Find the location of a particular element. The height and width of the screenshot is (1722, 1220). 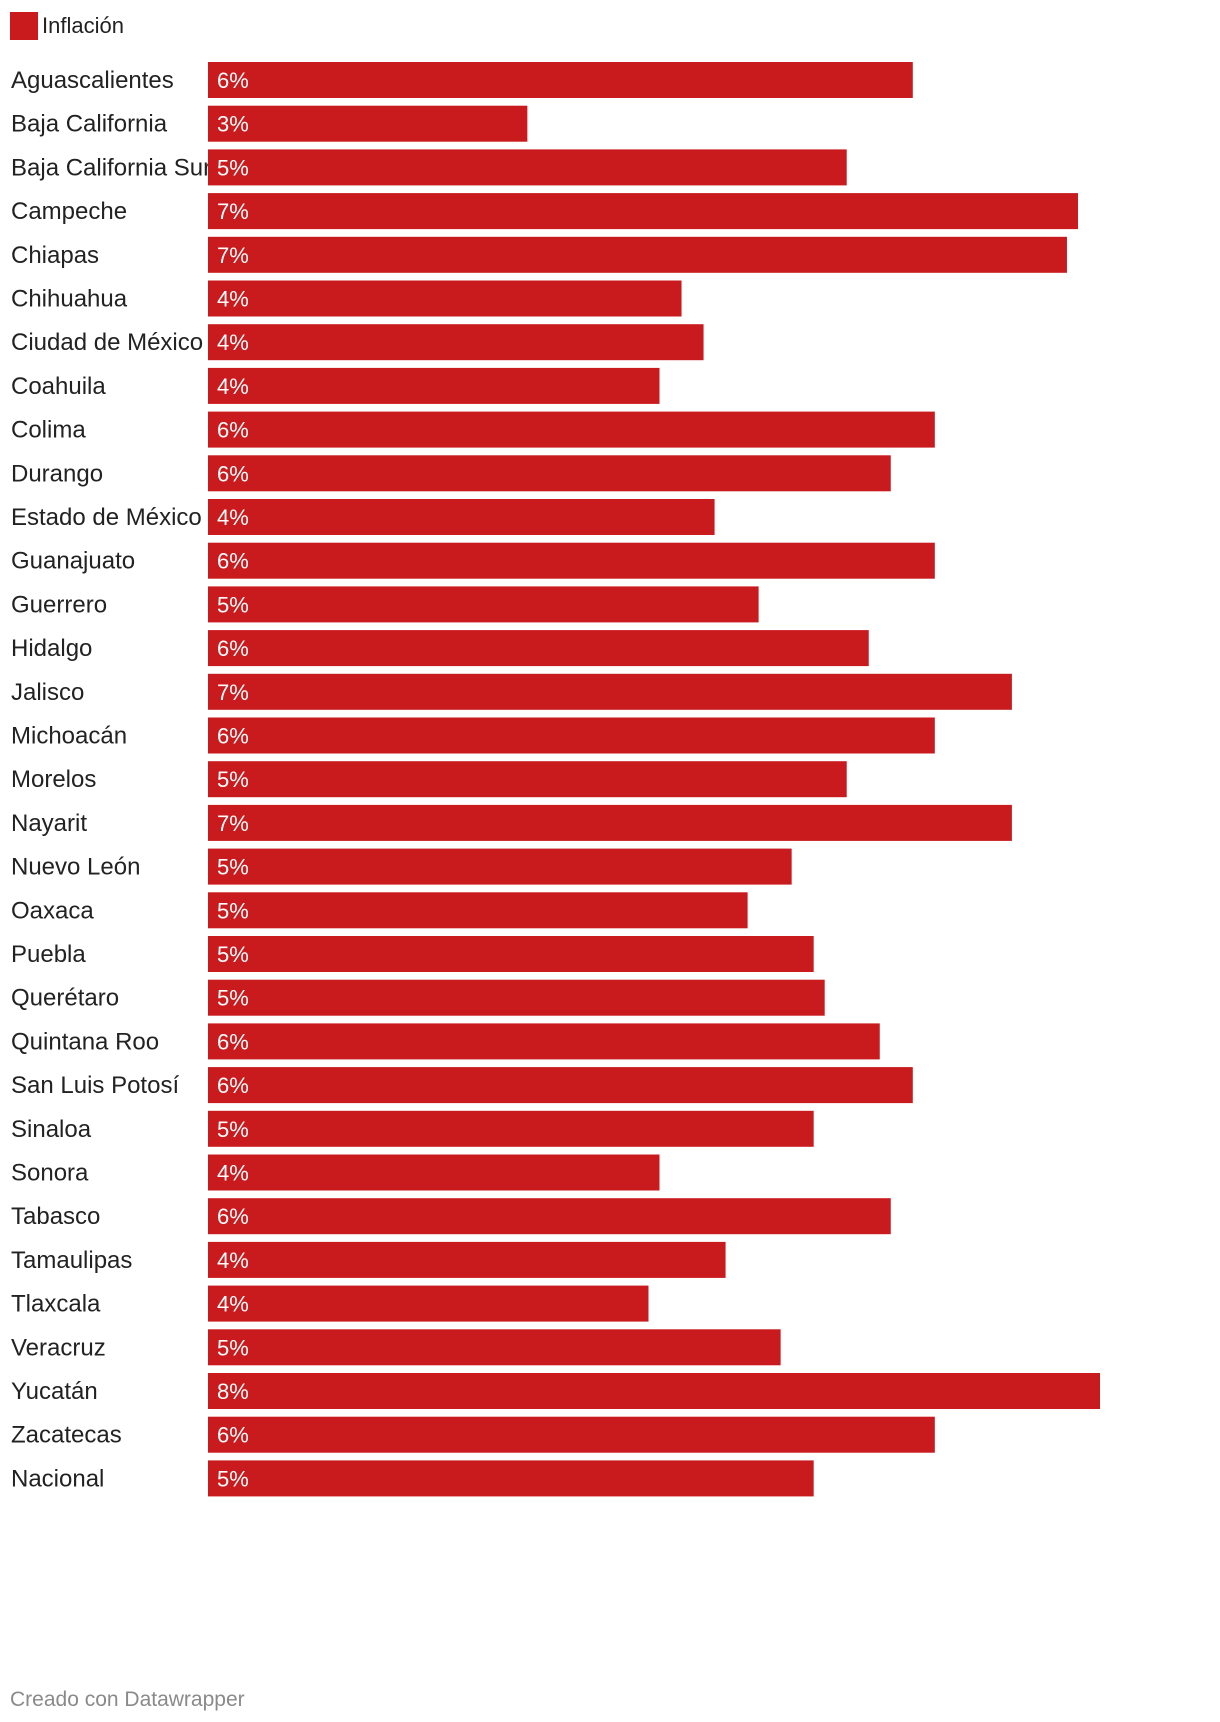

bar-row: Zacatecas 6% is located at coordinates (473, 1434).